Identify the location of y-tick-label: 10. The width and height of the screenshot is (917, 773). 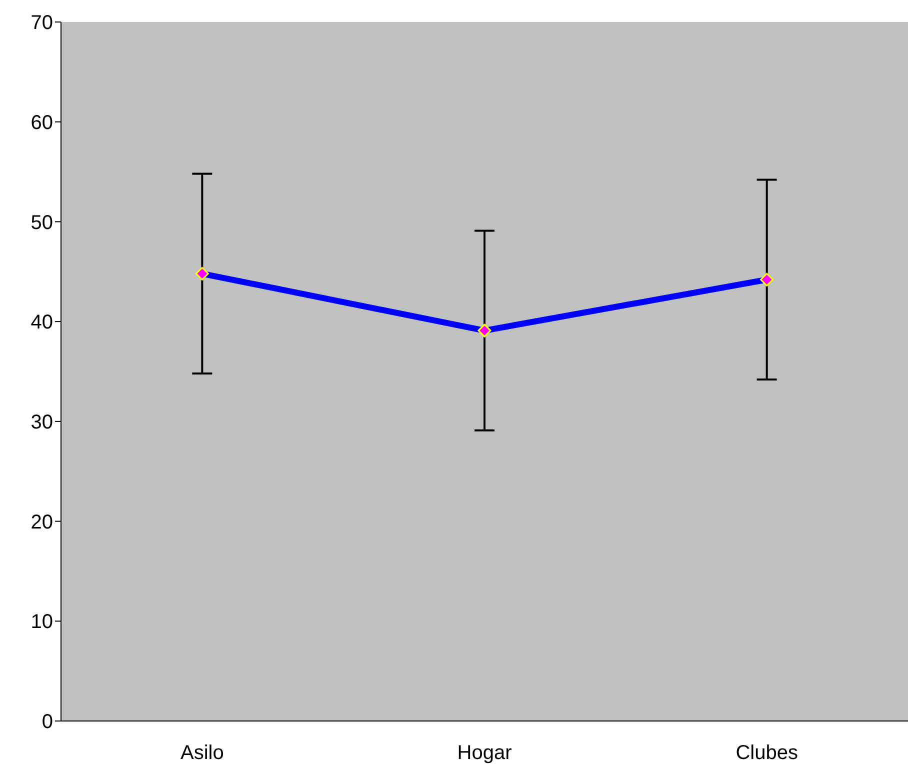
(41, 622).